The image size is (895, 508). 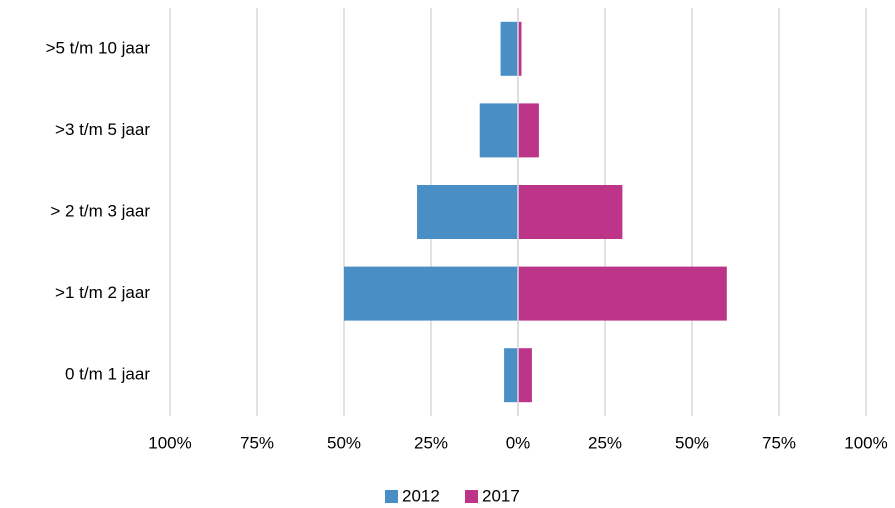 I want to click on y-tick-label: >1 t/m 2 jaar, so click(x=102, y=292).